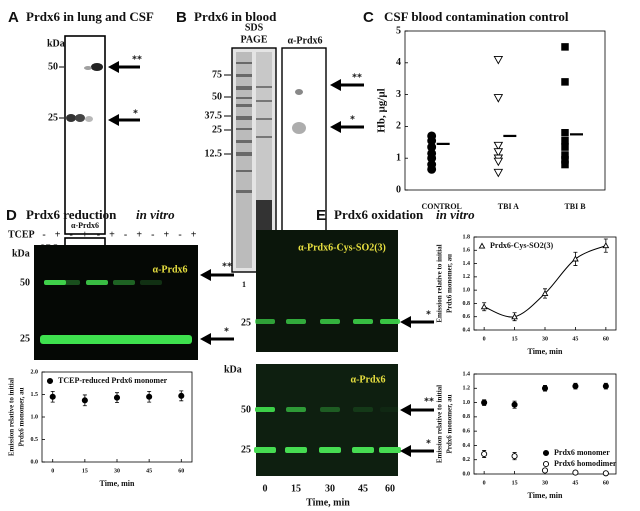 The image size is (640, 511). What do you see at coordinates (50, 381) in the screenshot?
I see `legend-marker` at bounding box center [50, 381].